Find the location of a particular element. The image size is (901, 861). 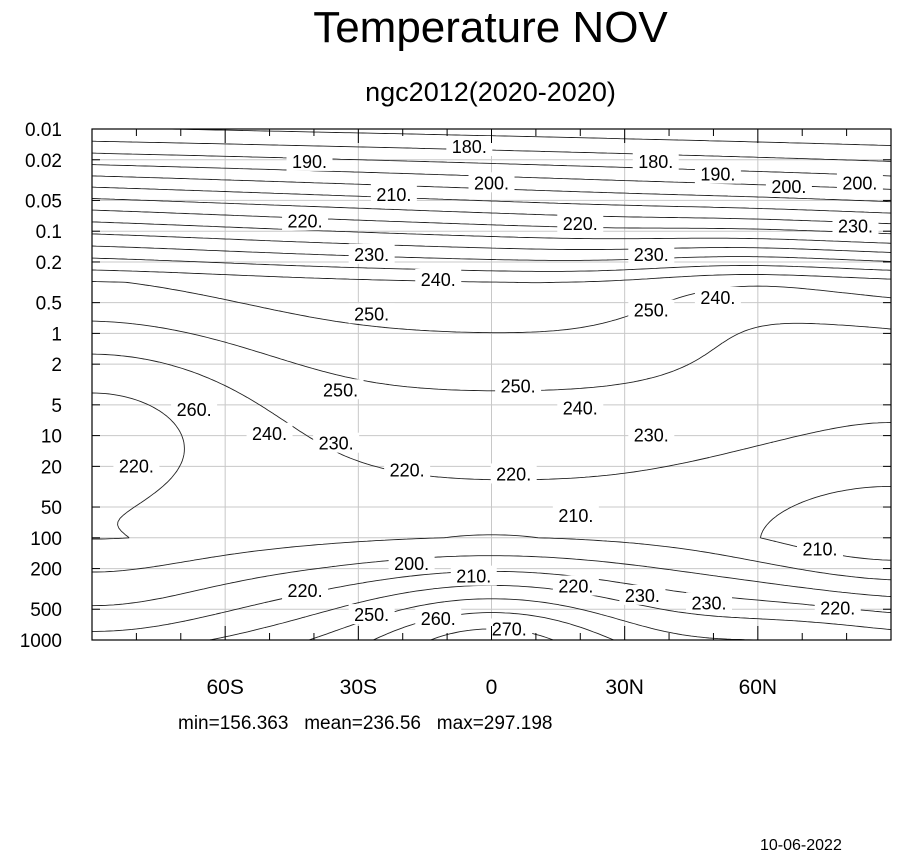

y-tick-label-3: 0.1 is located at coordinates (49, 232).